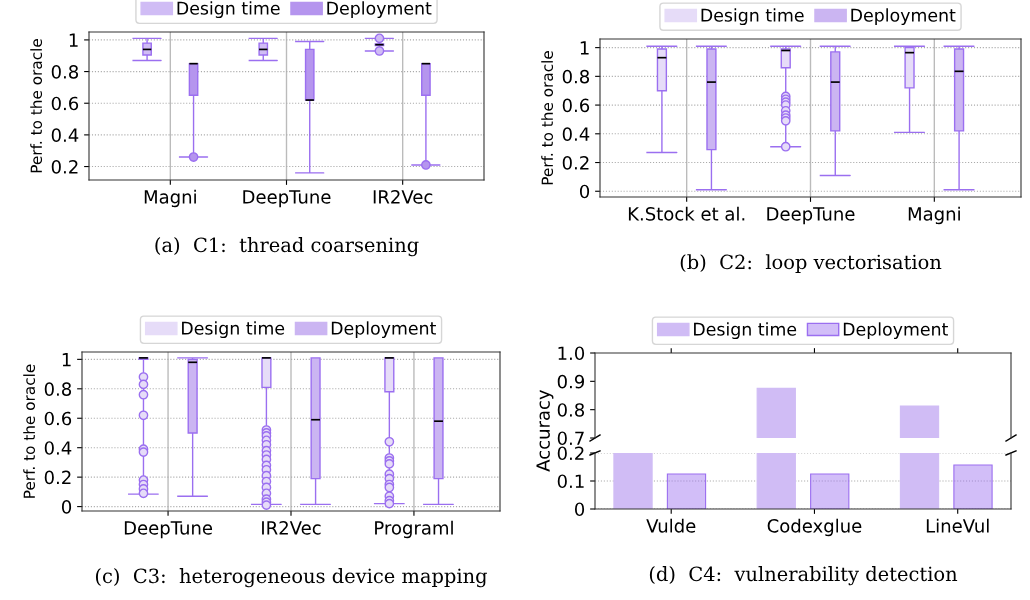 This screenshot has width=1030, height=600. Describe the element at coordinates (957, 525) in the screenshot. I see `x-tick-label: LineVul` at that location.